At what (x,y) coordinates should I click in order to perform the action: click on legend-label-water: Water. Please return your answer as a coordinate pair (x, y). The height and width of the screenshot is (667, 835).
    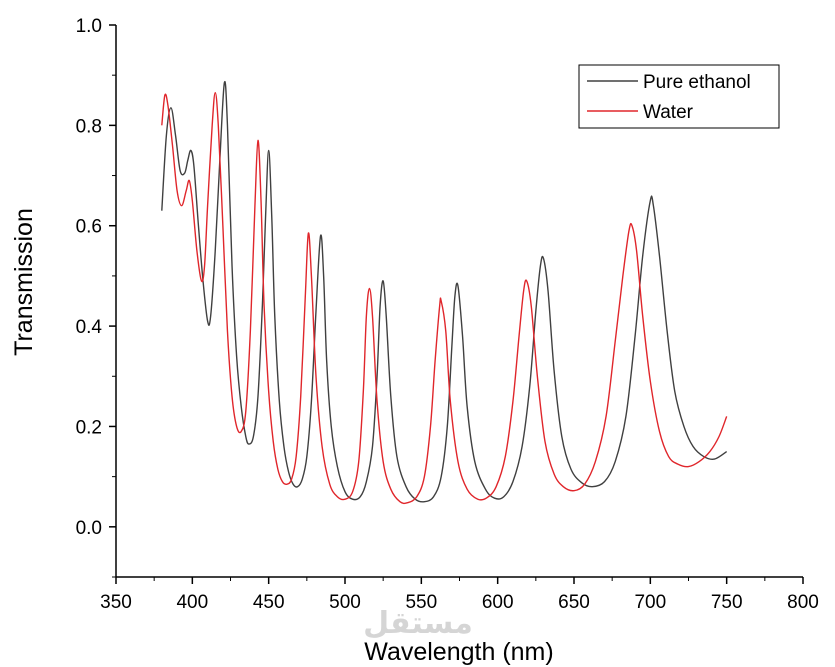
    Looking at the image, I should click on (668, 112).